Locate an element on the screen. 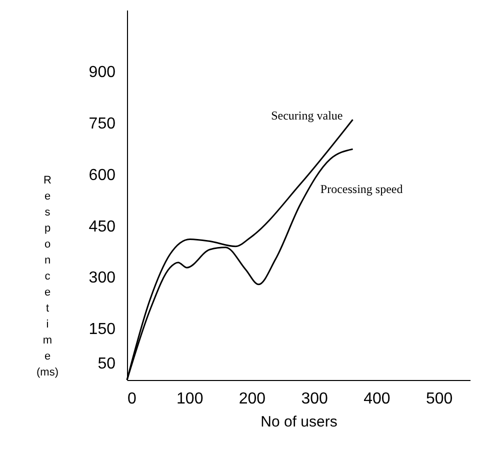 The image size is (483, 464). x-tick-label: 200 is located at coordinates (252, 399).